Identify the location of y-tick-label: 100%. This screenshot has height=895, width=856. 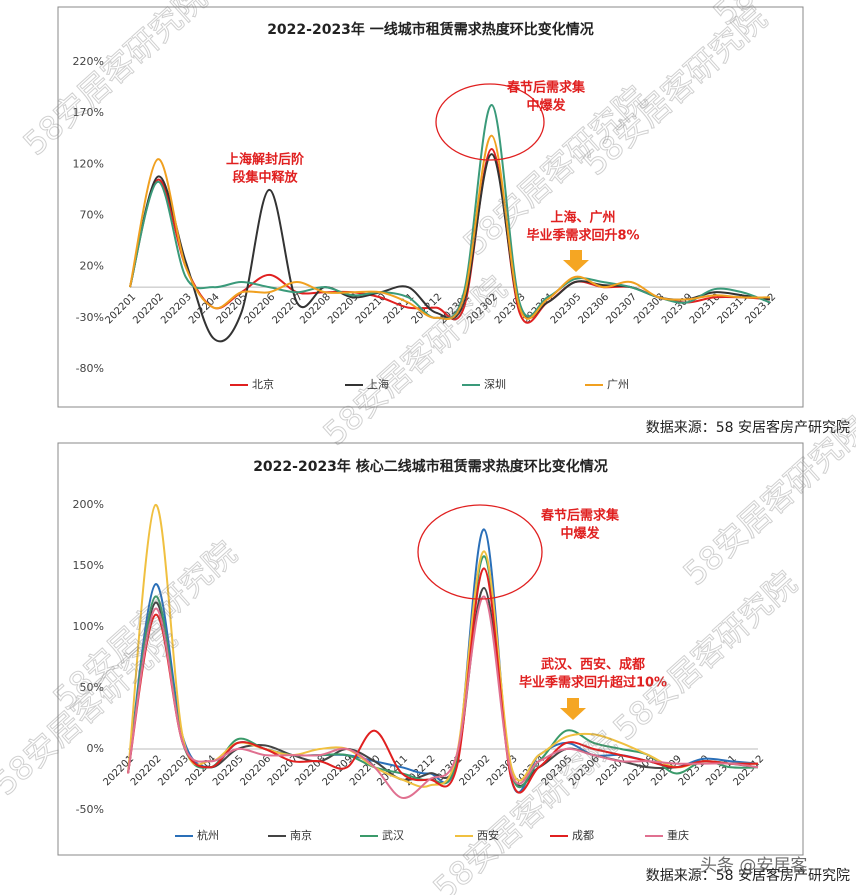
(88, 626).